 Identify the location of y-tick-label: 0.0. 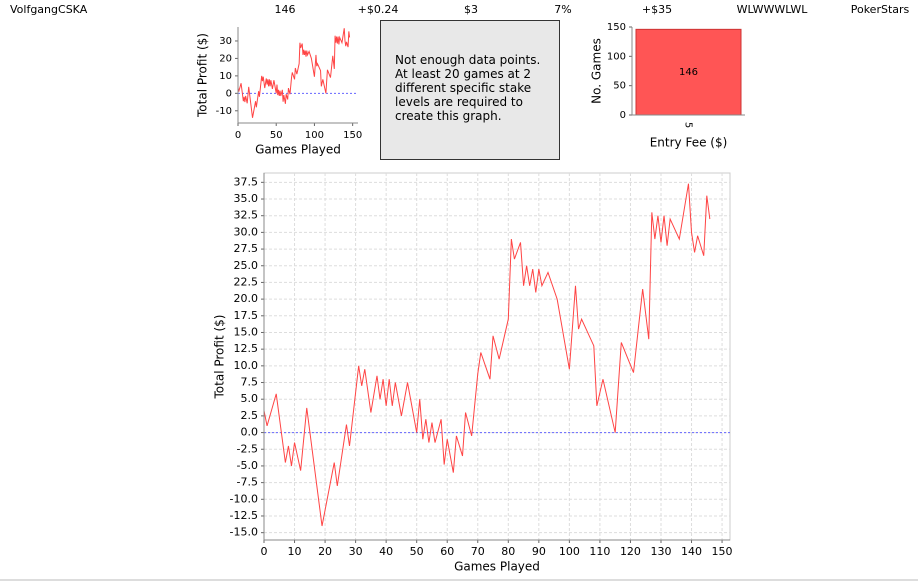
(250, 432).